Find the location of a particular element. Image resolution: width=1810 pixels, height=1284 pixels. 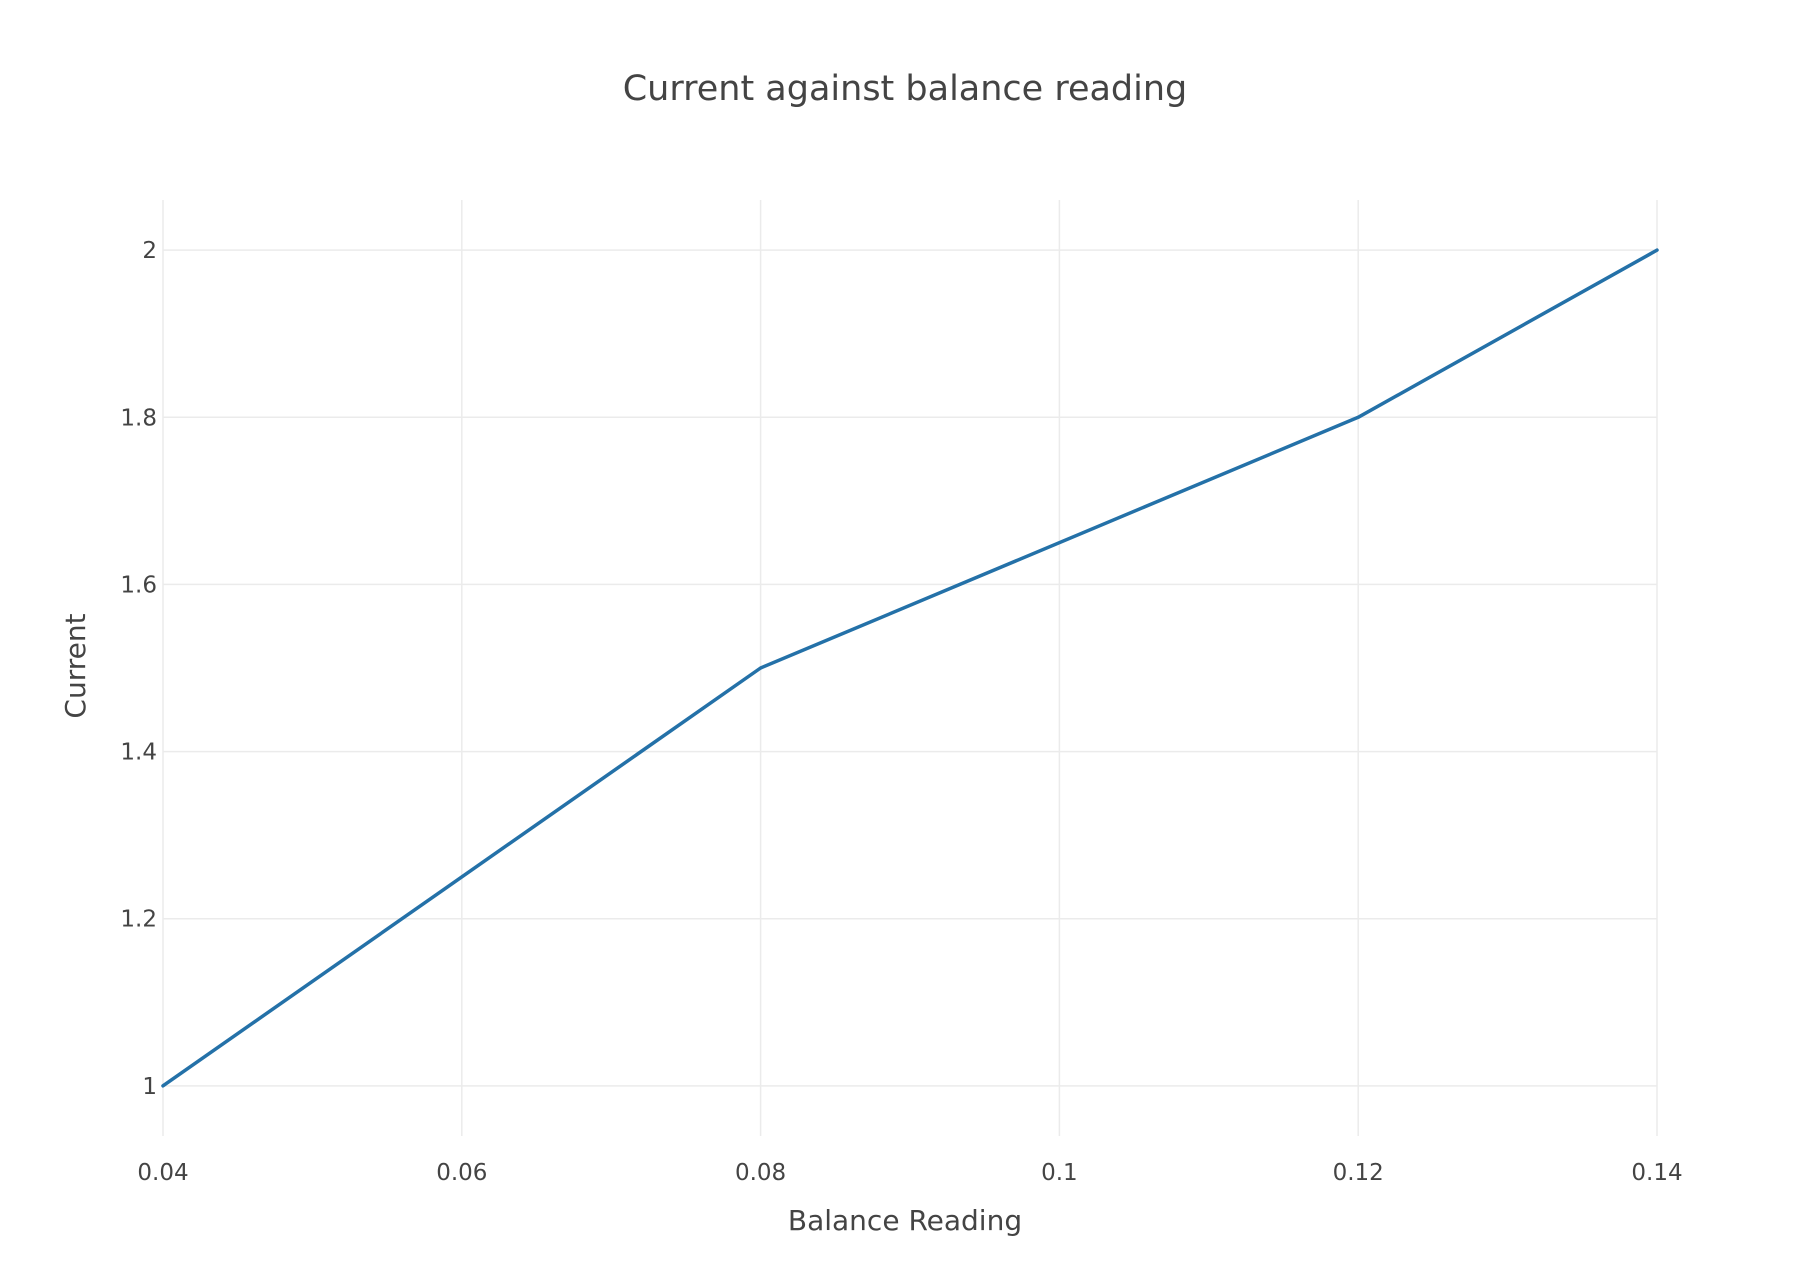

x-axis-title: Balance Reading is located at coordinates (905, 1220).